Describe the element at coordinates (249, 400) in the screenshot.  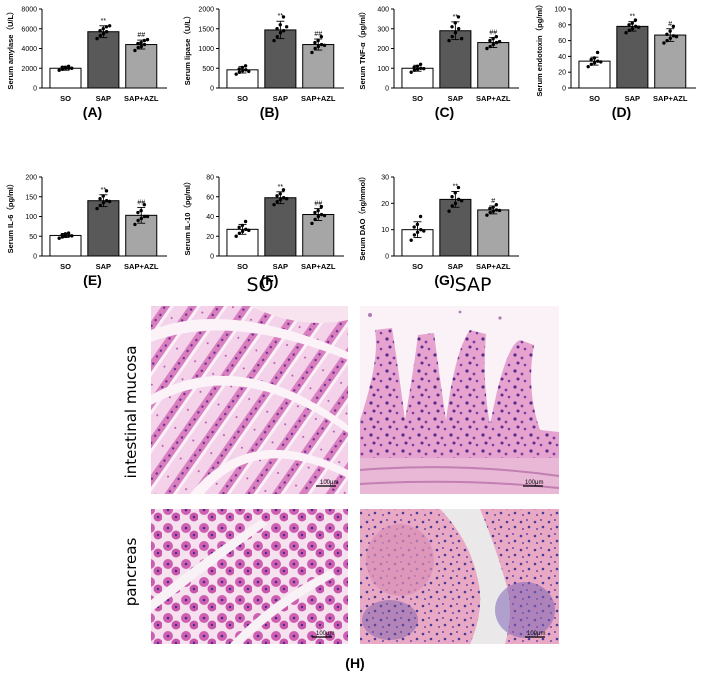
I see `micrograph-so-intestinal-mucosa: 100μm` at that location.